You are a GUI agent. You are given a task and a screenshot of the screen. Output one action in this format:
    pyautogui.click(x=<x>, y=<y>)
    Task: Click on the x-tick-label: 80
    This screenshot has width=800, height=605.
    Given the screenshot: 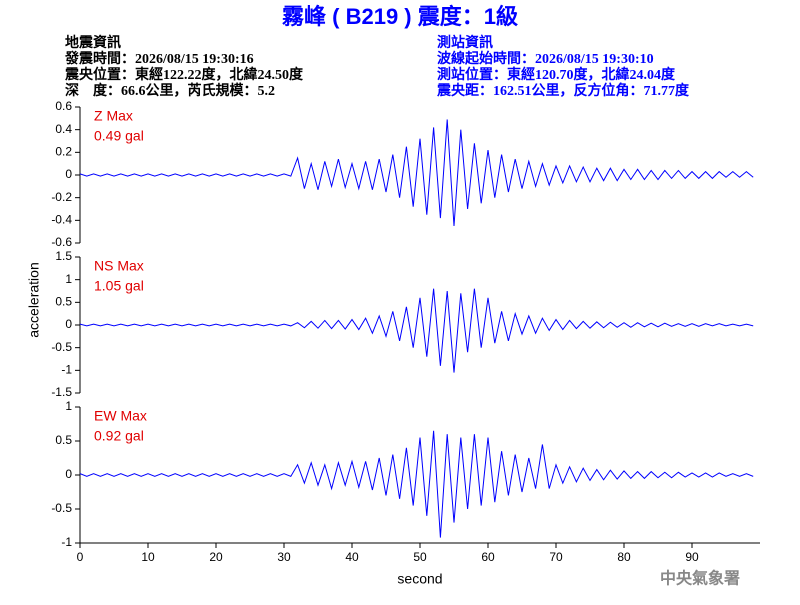 What is the action you would take?
    pyautogui.click(x=624, y=557)
    